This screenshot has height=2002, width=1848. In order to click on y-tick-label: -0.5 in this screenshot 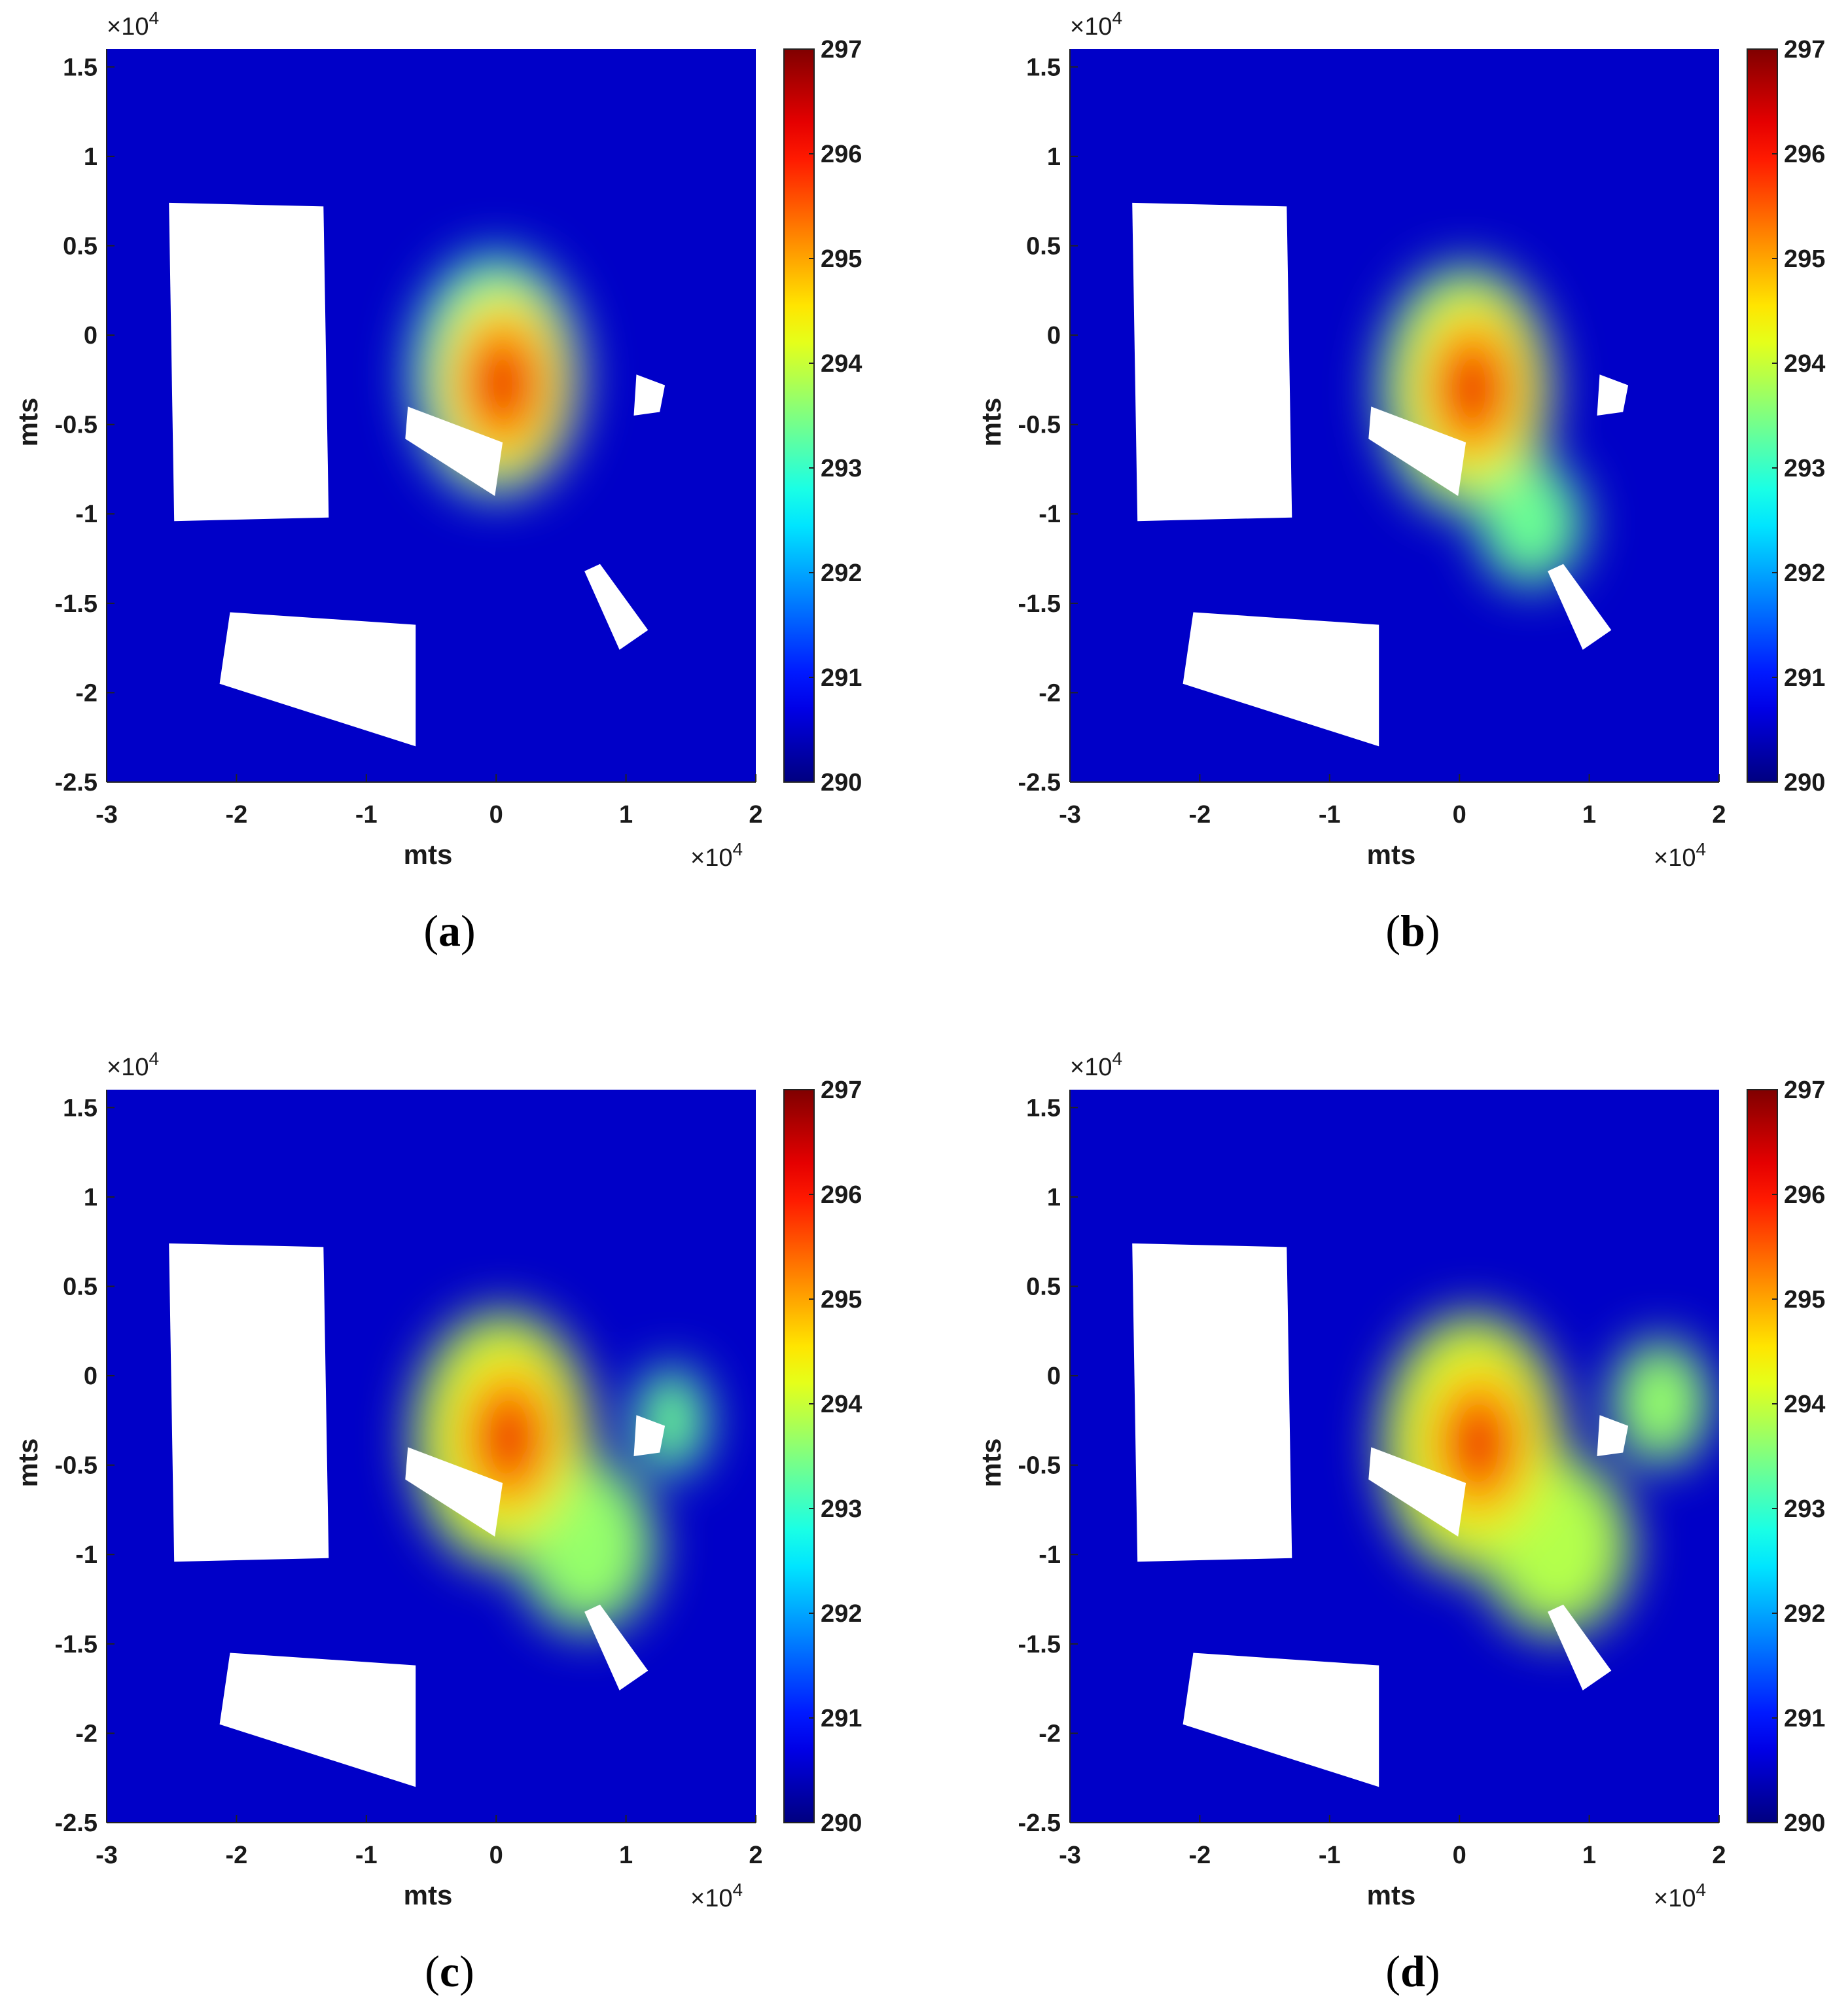, I will do `click(1039, 425)`.